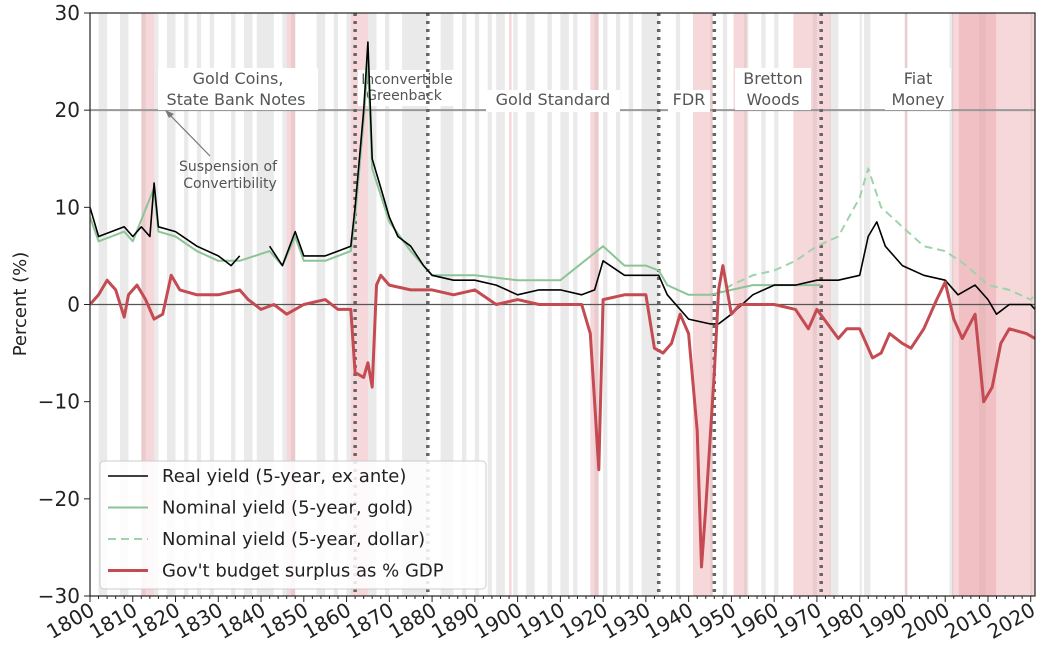  What do you see at coordinates (59, 499) in the screenshot?
I see `y-tick-label: −20` at bounding box center [59, 499].